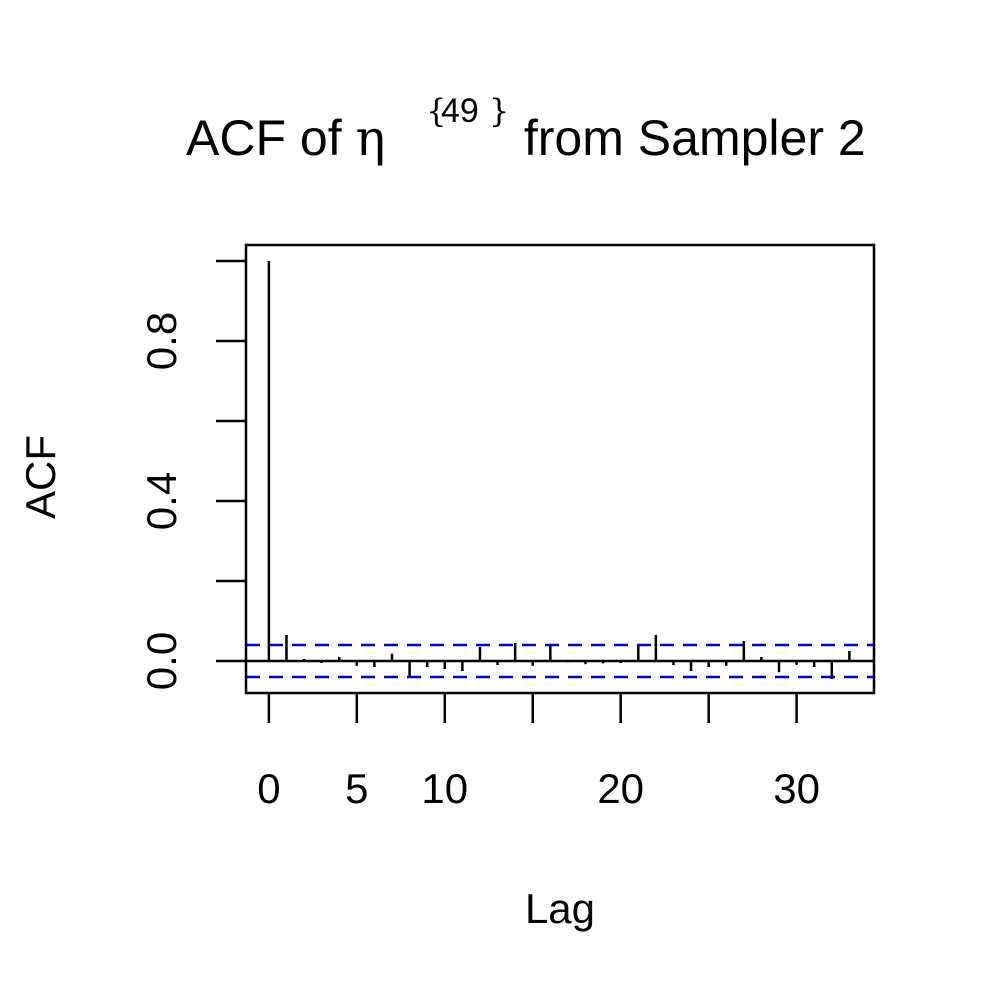 The height and width of the screenshot is (1000, 1000). I want to click on title-suffix: from Sampler 2, so click(688, 138).